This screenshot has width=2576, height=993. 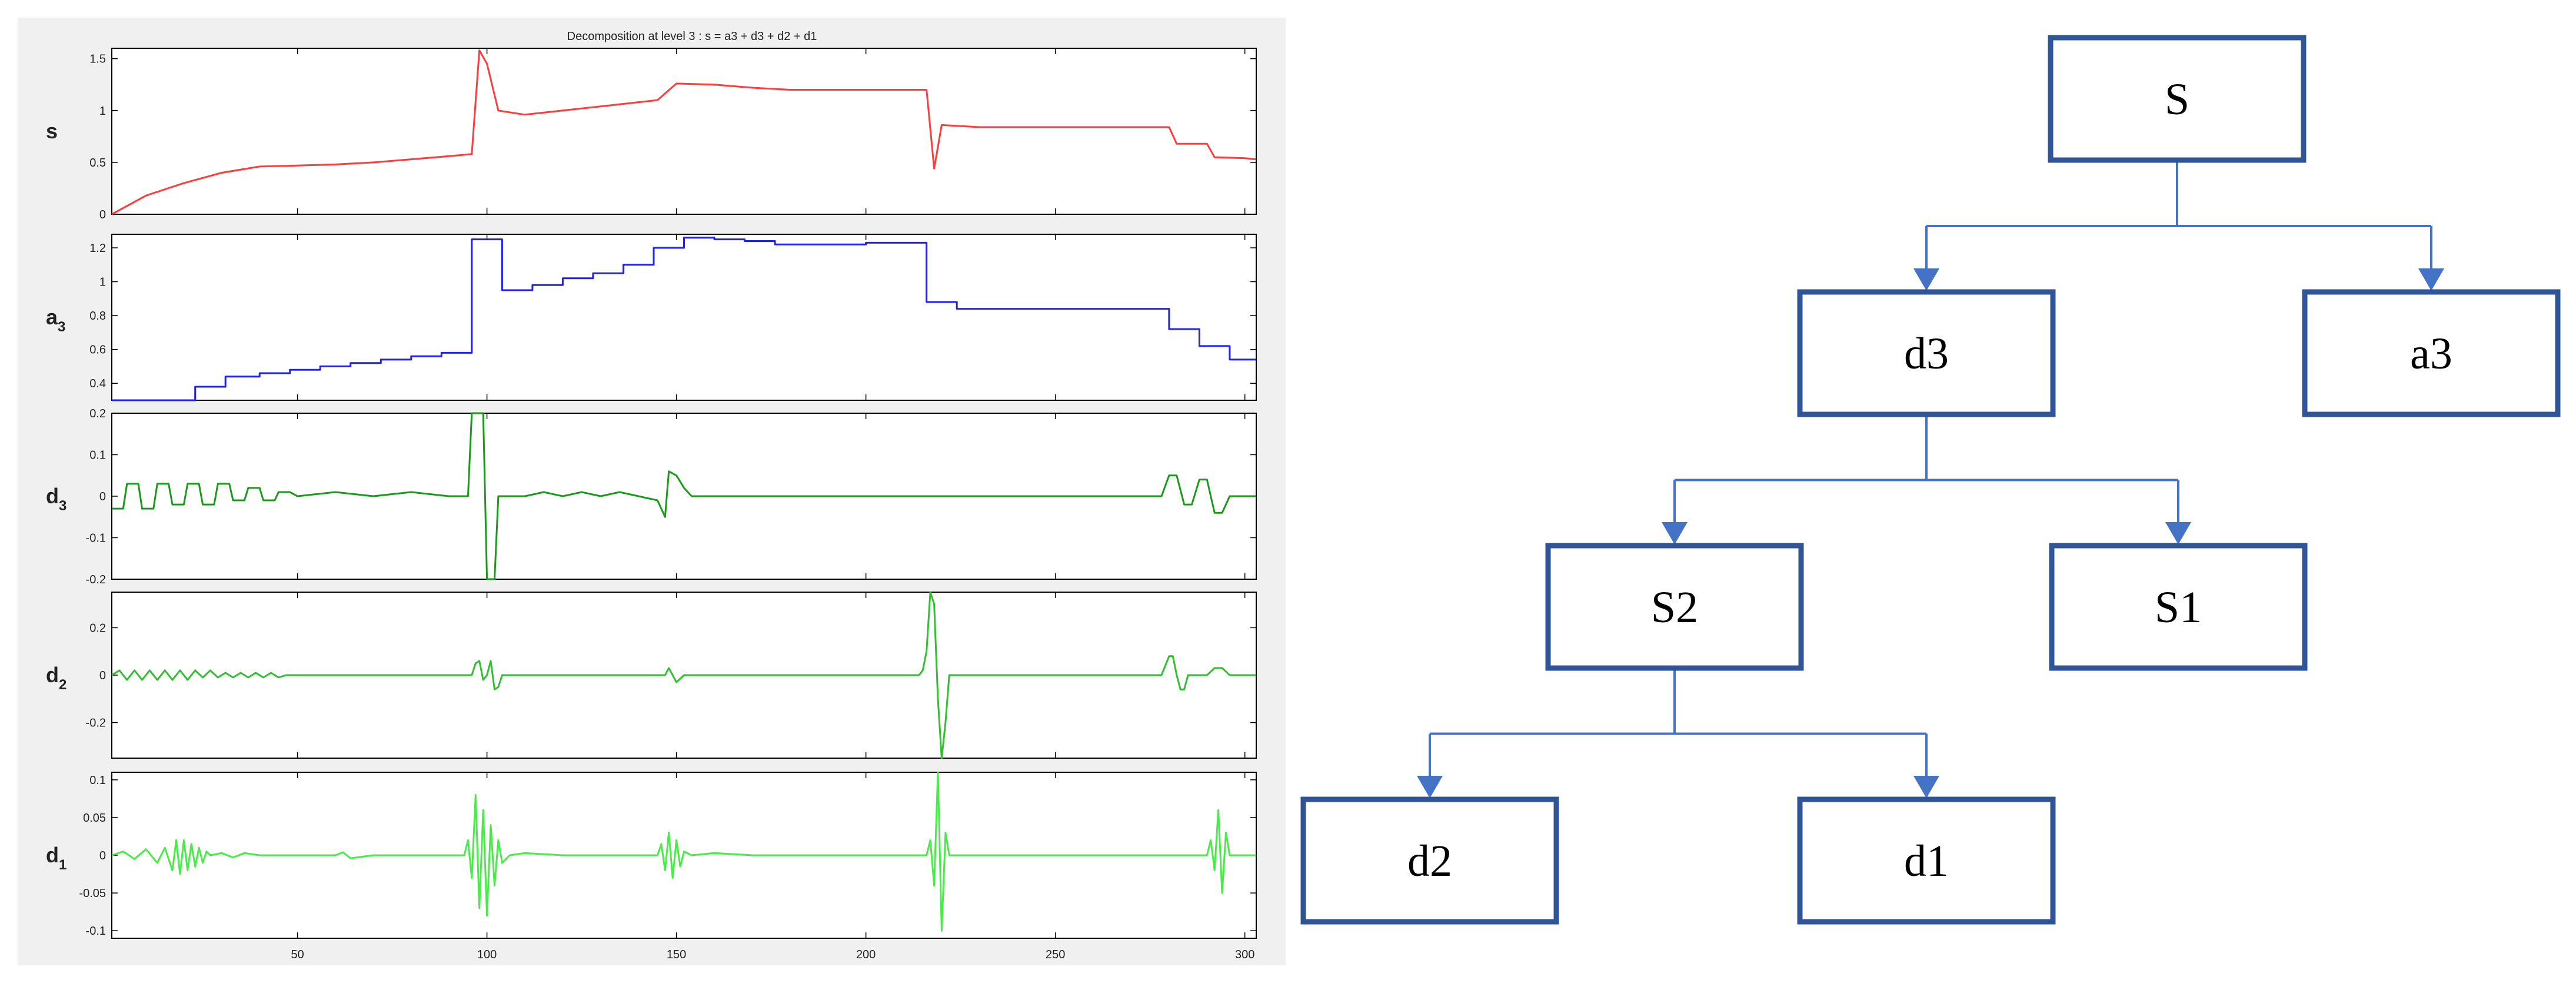 I want to click on subplot-s: 0 0.5 1 1.5 s, so click(x=651, y=134).